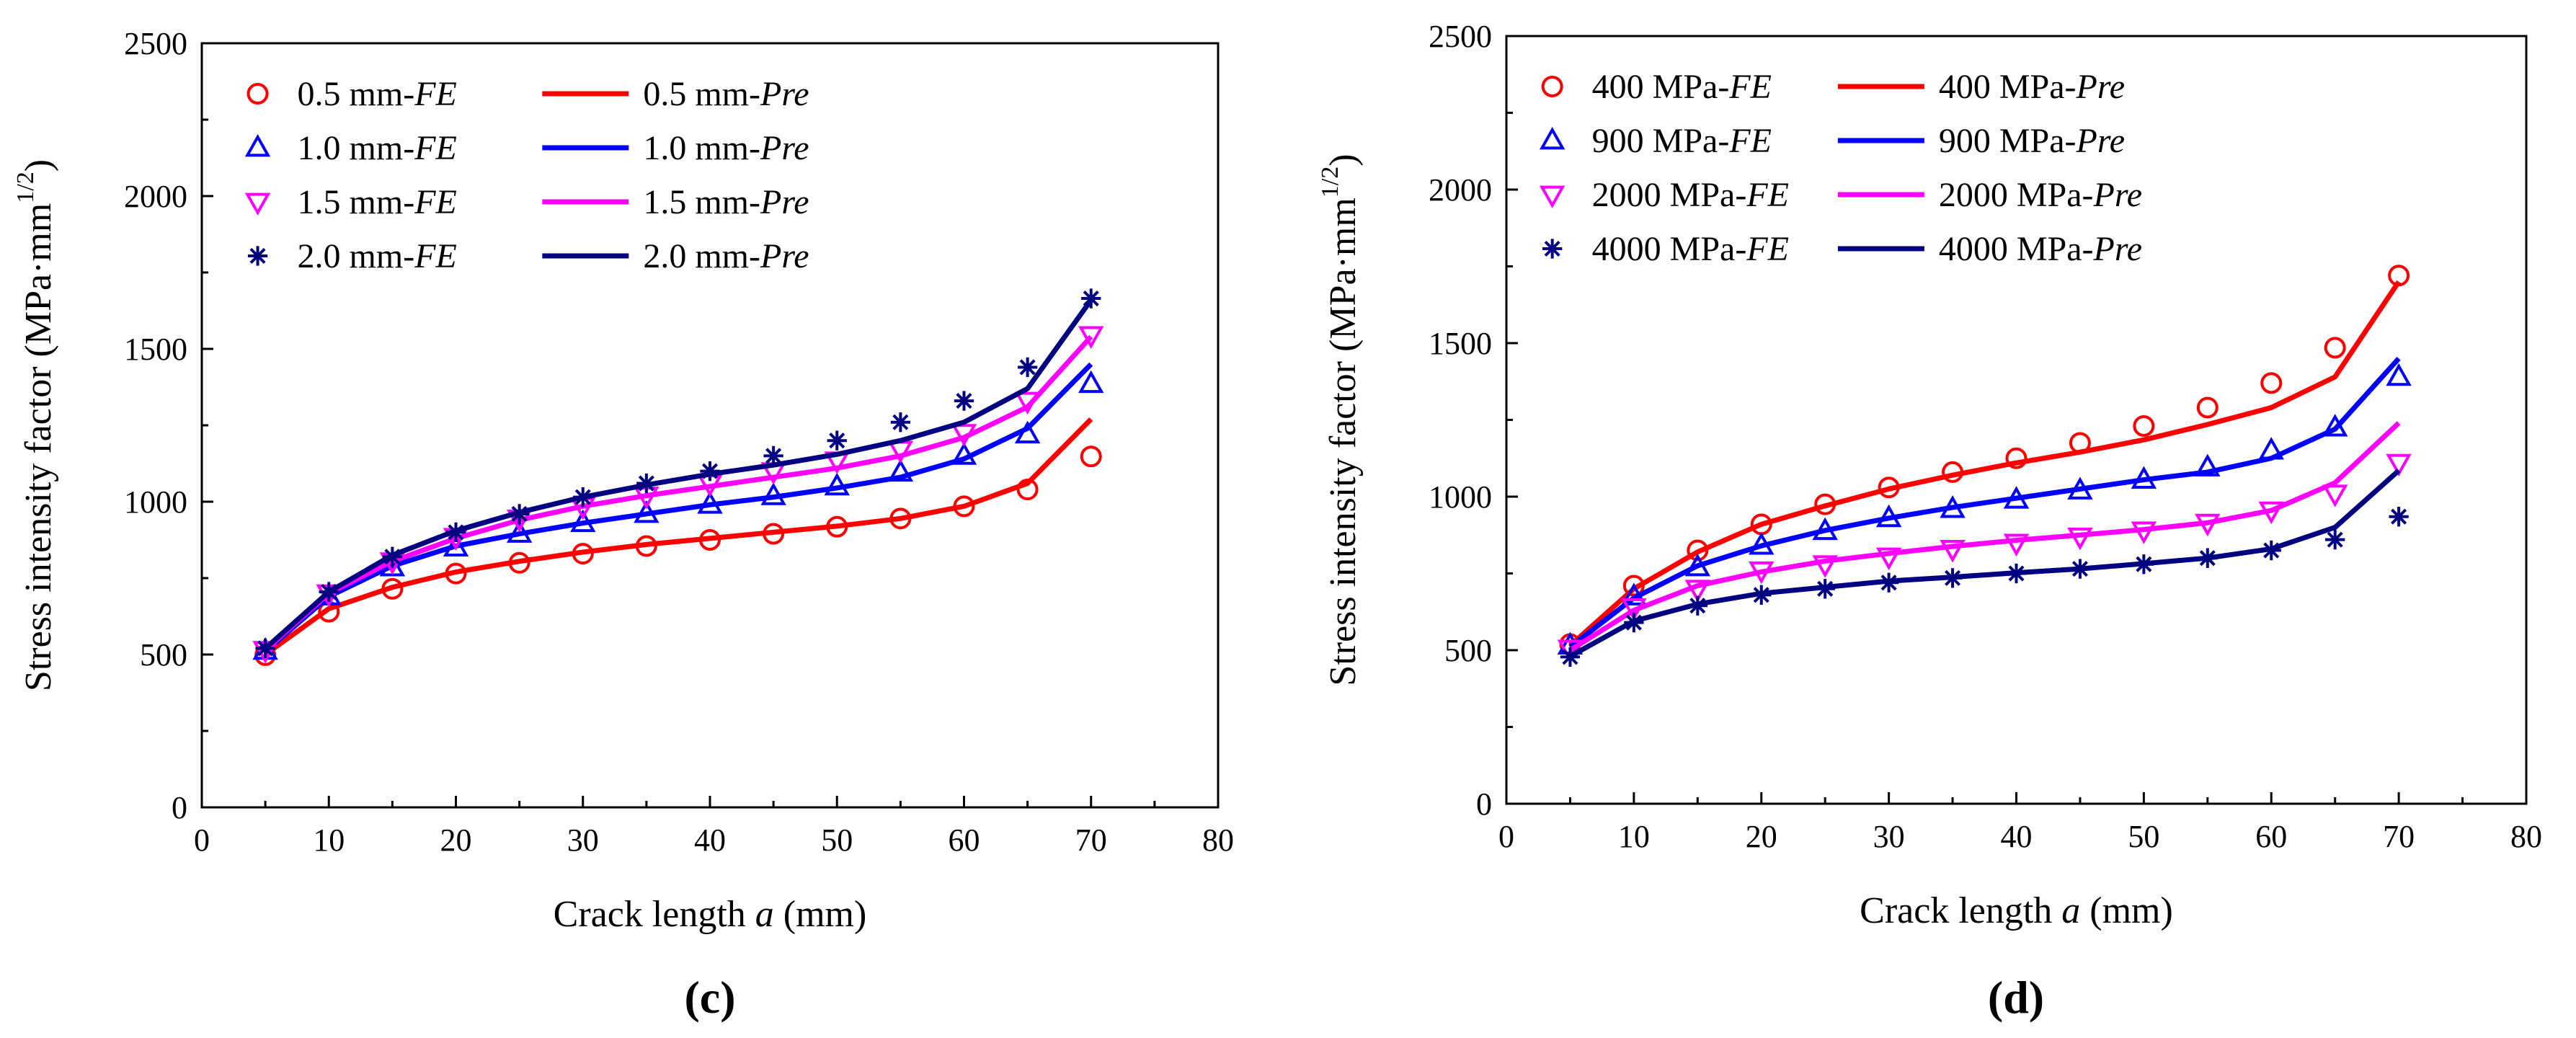 The height and width of the screenshot is (1038, 2576). What do you see at coordinates (1218, 840) in the screenshot?
I see `x-tick-label: 80` at bounding box center [1218, 840].